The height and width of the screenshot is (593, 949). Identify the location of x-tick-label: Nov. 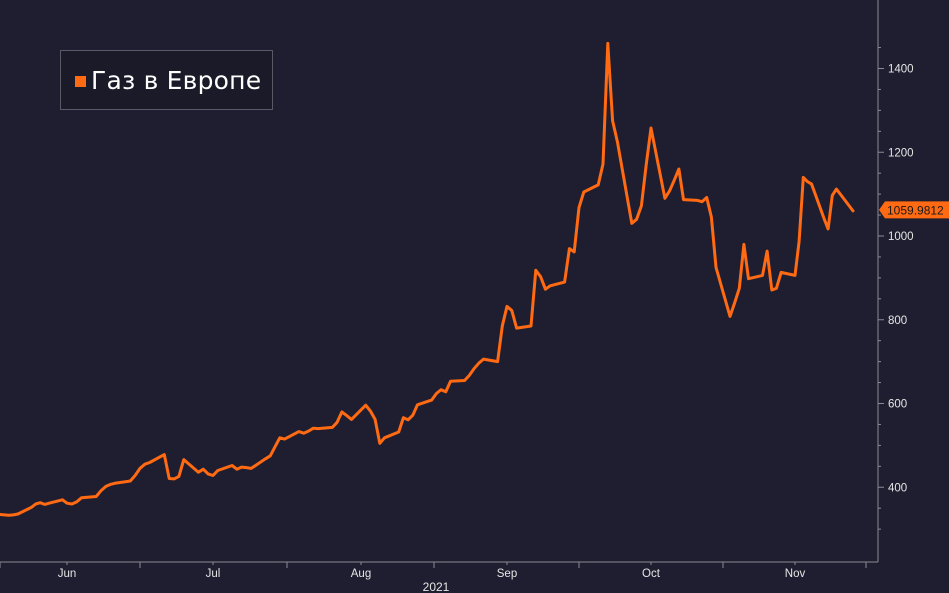
(795, 574).